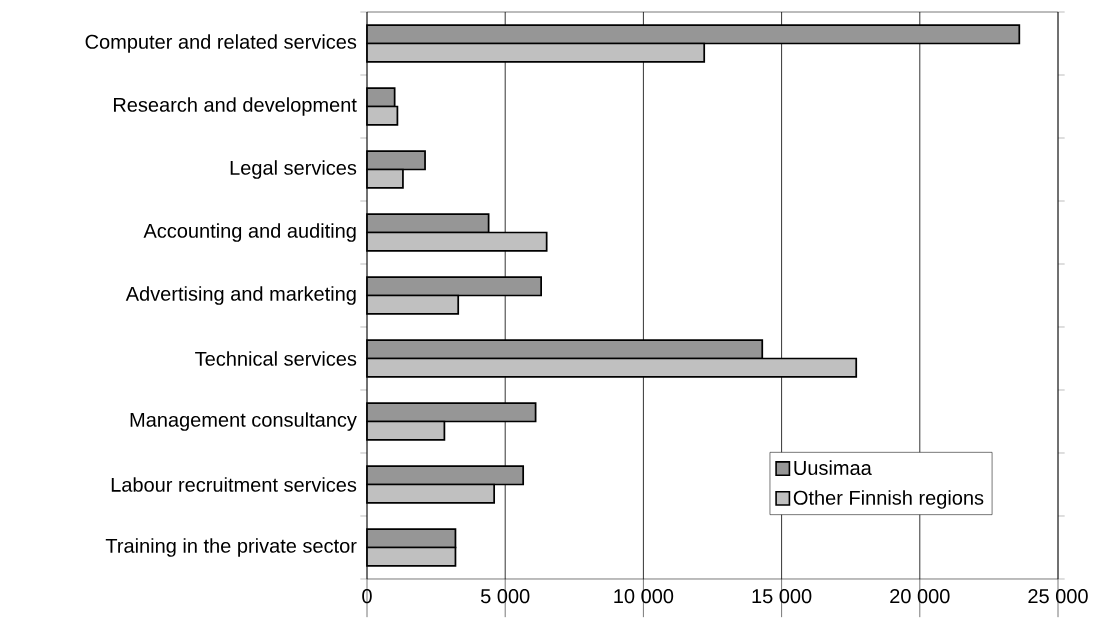 The width and height of the screenshot is (1099, 623). What do you see at coordinates (782, 596) in the screenshot?
I see `x-tick-label: 15 000` at bounding box center [782, 596].